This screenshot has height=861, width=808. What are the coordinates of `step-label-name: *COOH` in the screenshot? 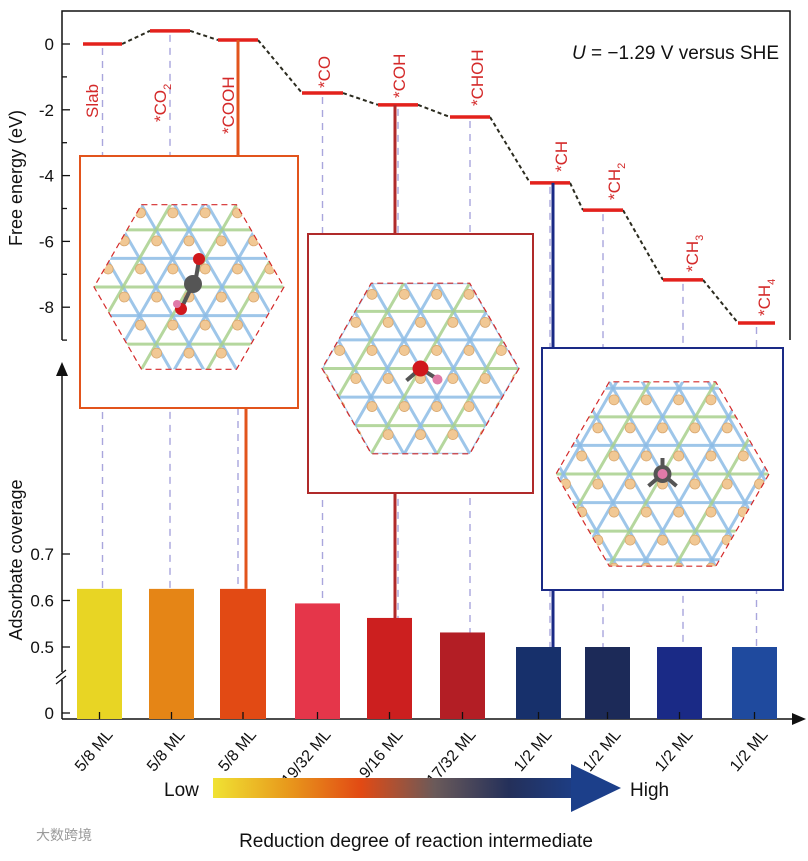 It's located at (228, 105).